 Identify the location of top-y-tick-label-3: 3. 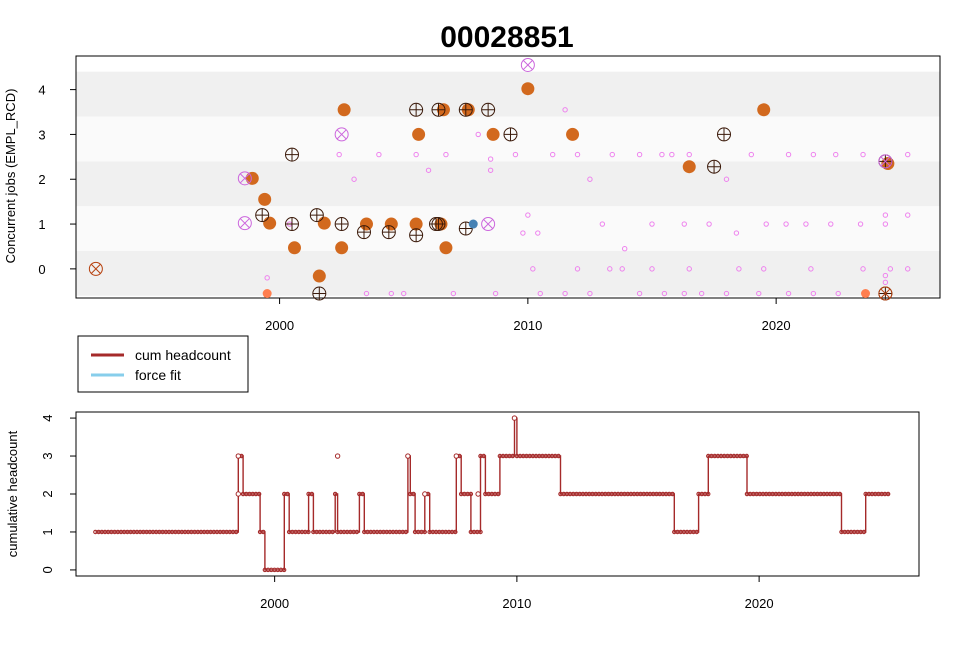
(41, 134).